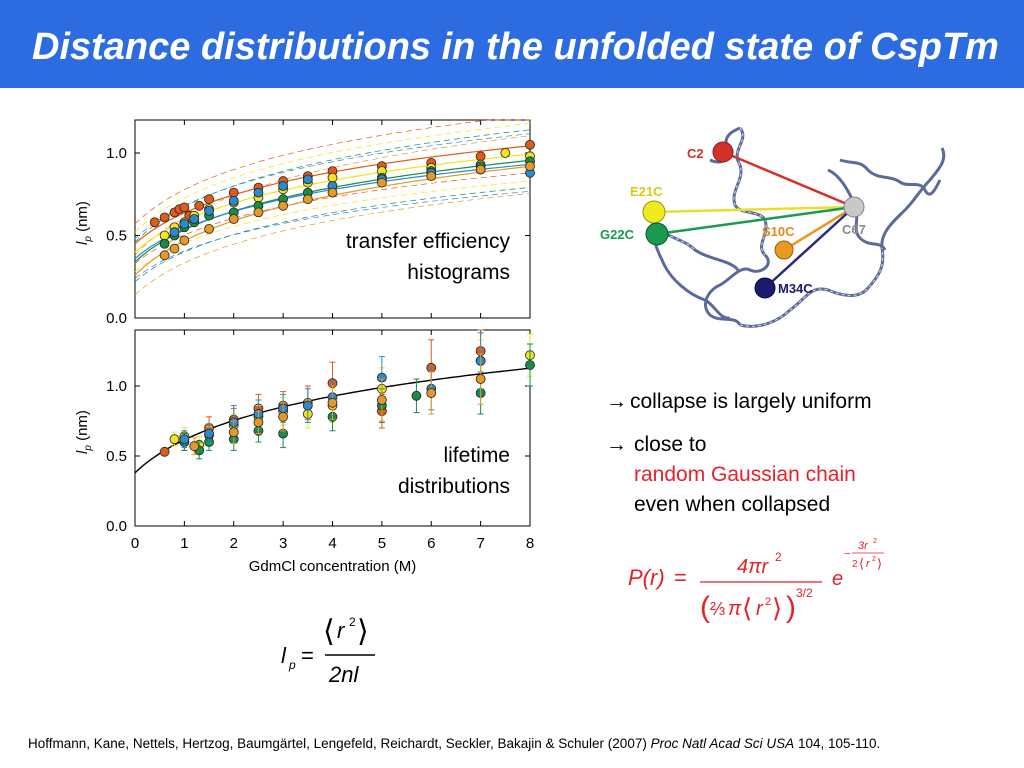 The image size is (1024, 768). Describe the element at coordinates (234, 543) in the screenshot. I see `x-tick-label: 2` at that location.